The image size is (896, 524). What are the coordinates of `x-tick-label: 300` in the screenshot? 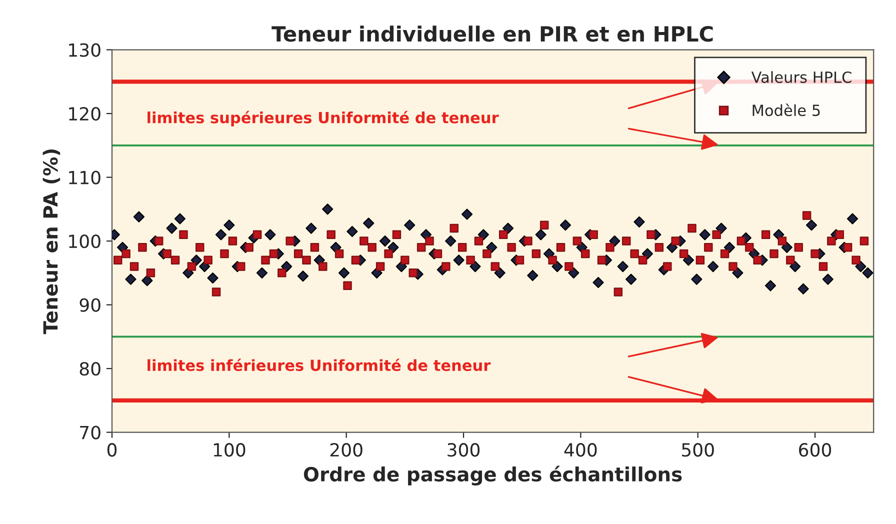 It's located at (464, 450).